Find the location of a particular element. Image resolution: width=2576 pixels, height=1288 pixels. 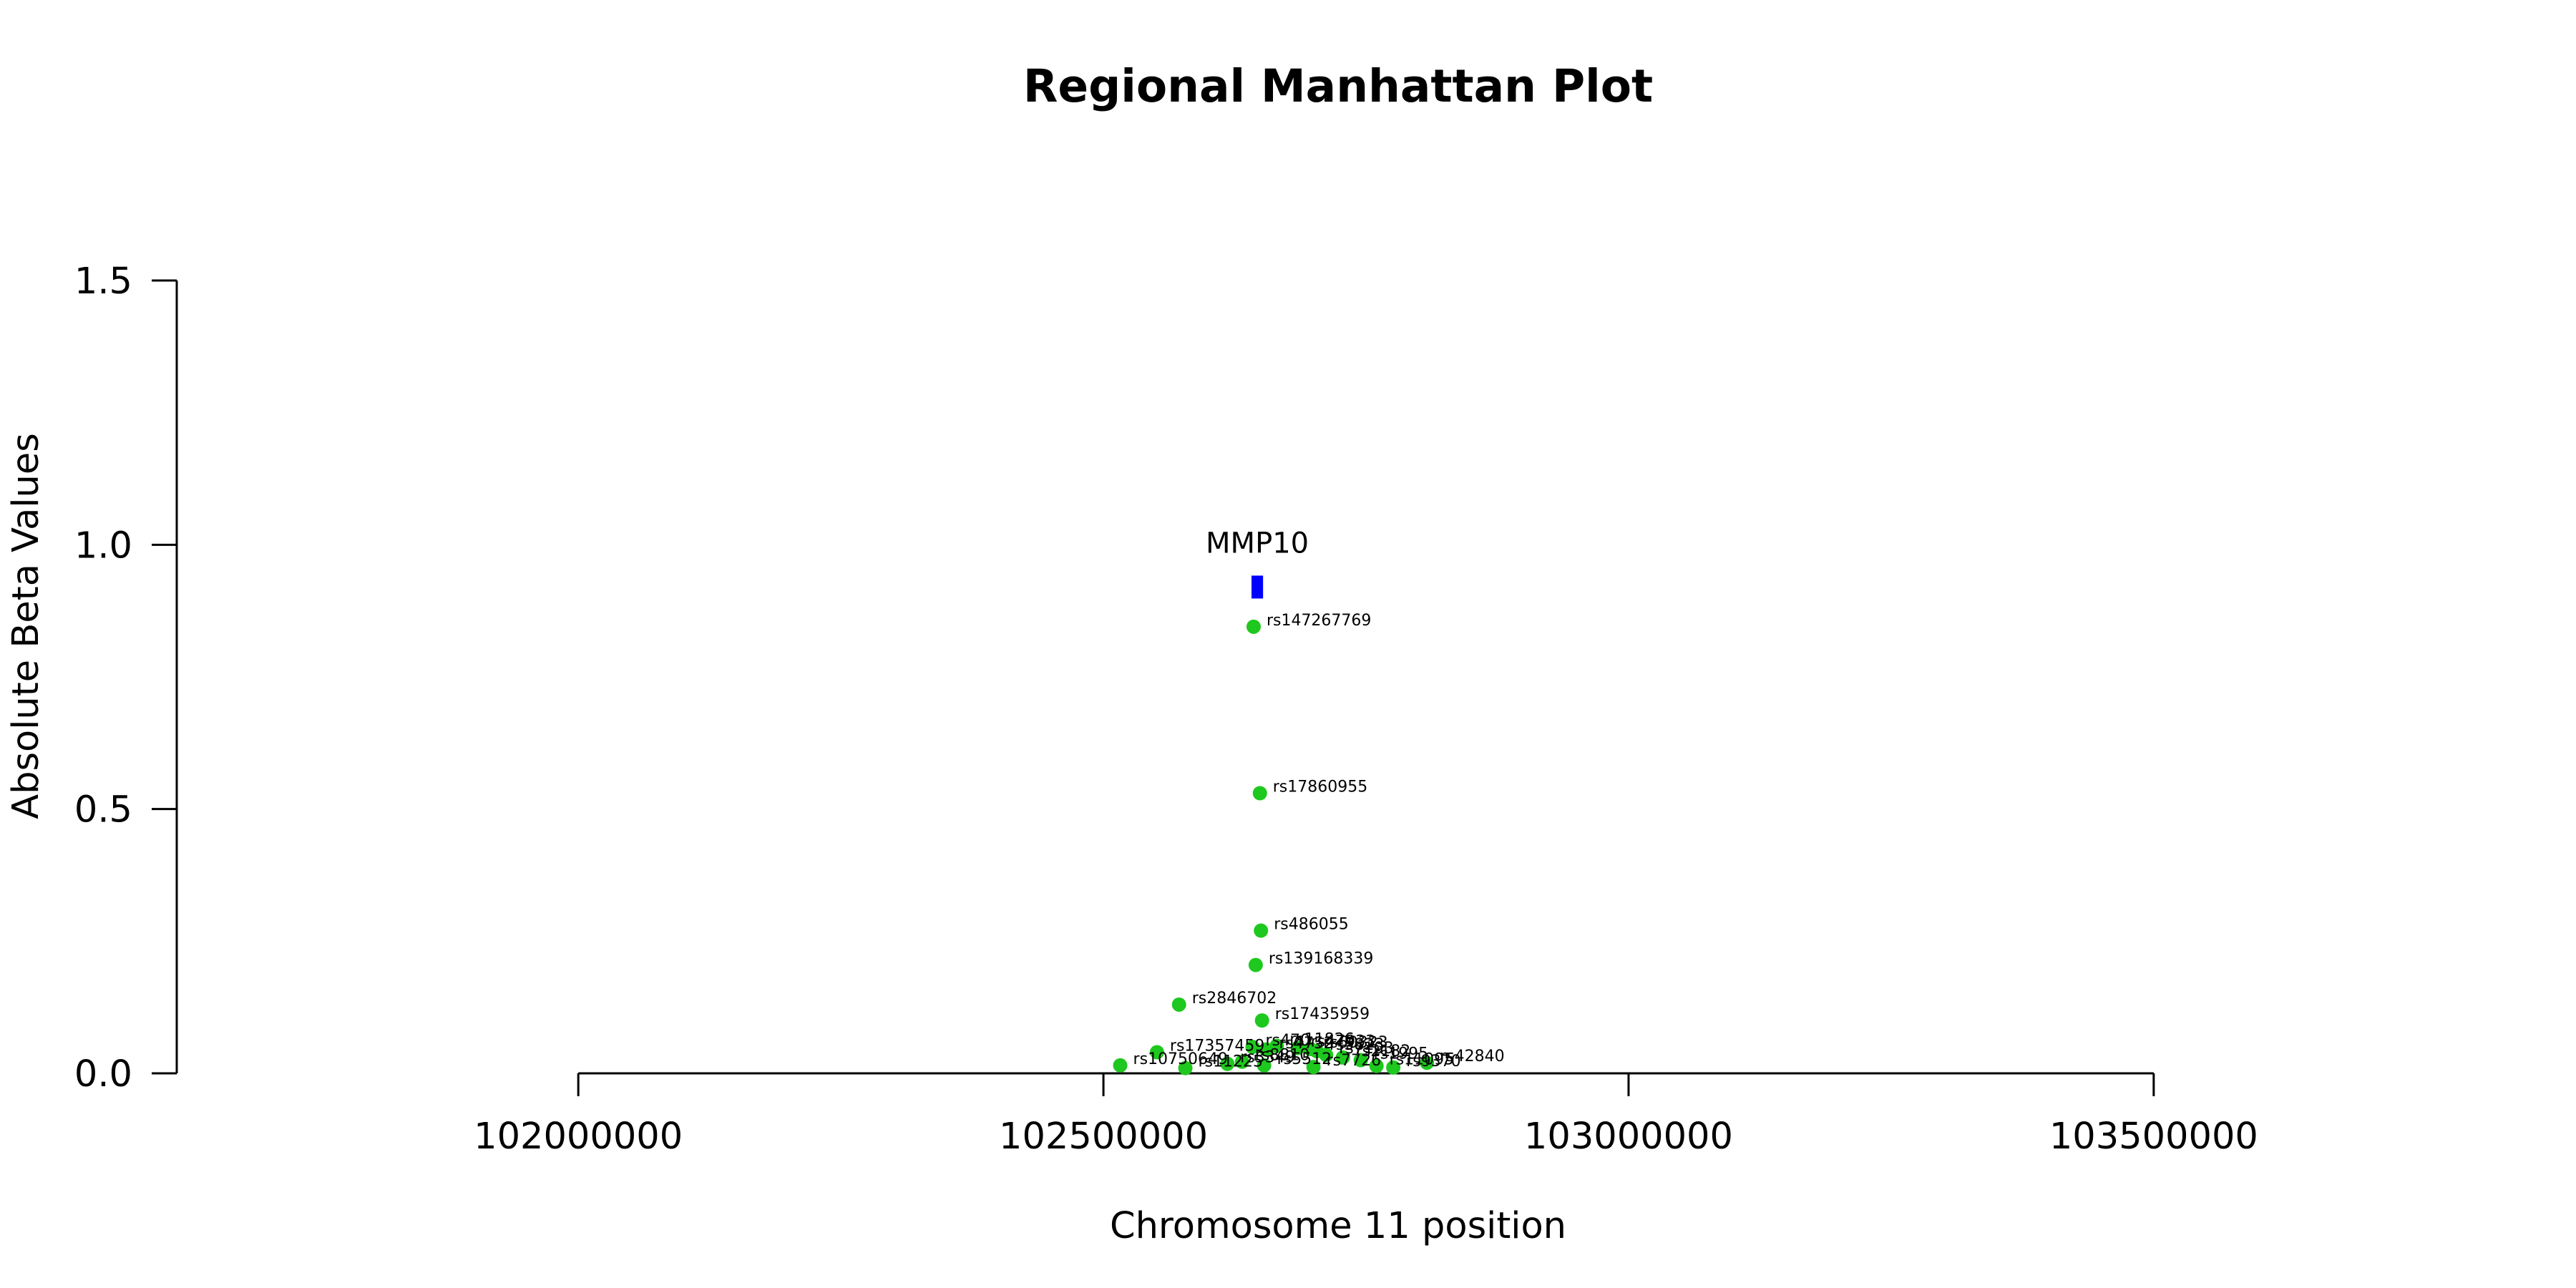

x-axis-label: Chromosome 11 position is located at coordinates (1338, 1226).